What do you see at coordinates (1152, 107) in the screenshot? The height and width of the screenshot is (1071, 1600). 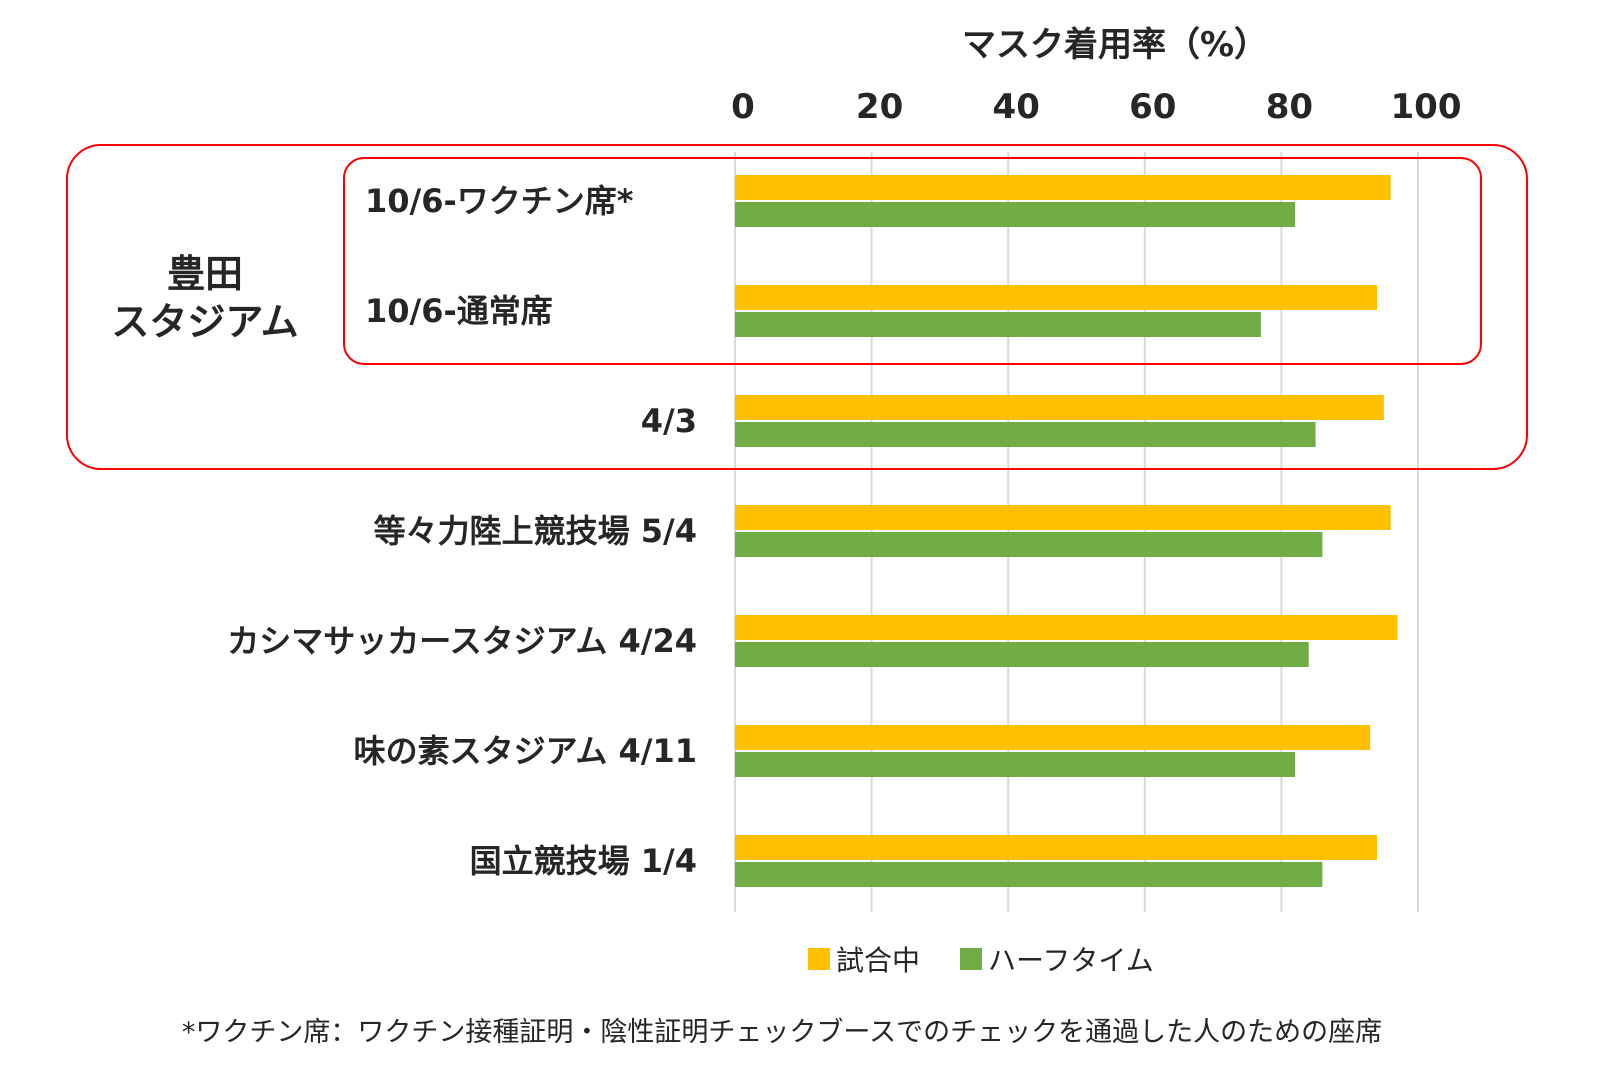 I see `x-tick-label: 60` at bounding box center [1152, 107].